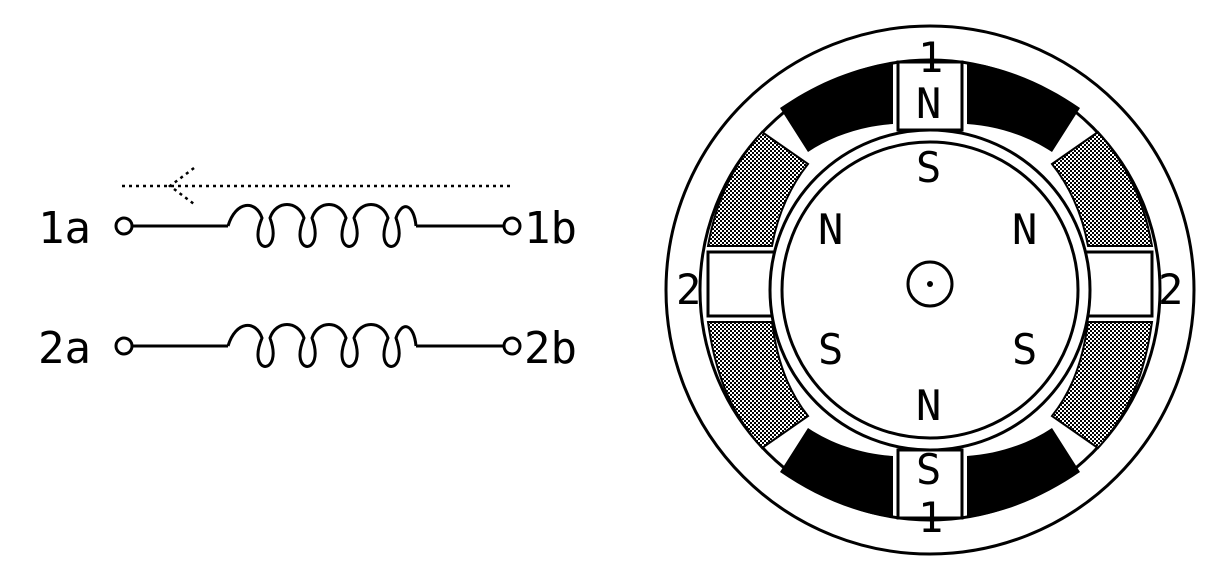 The height and width of the screenshot is (574, 1218). I want to click on rotor-pole-bottom: N, so click(928, 405).